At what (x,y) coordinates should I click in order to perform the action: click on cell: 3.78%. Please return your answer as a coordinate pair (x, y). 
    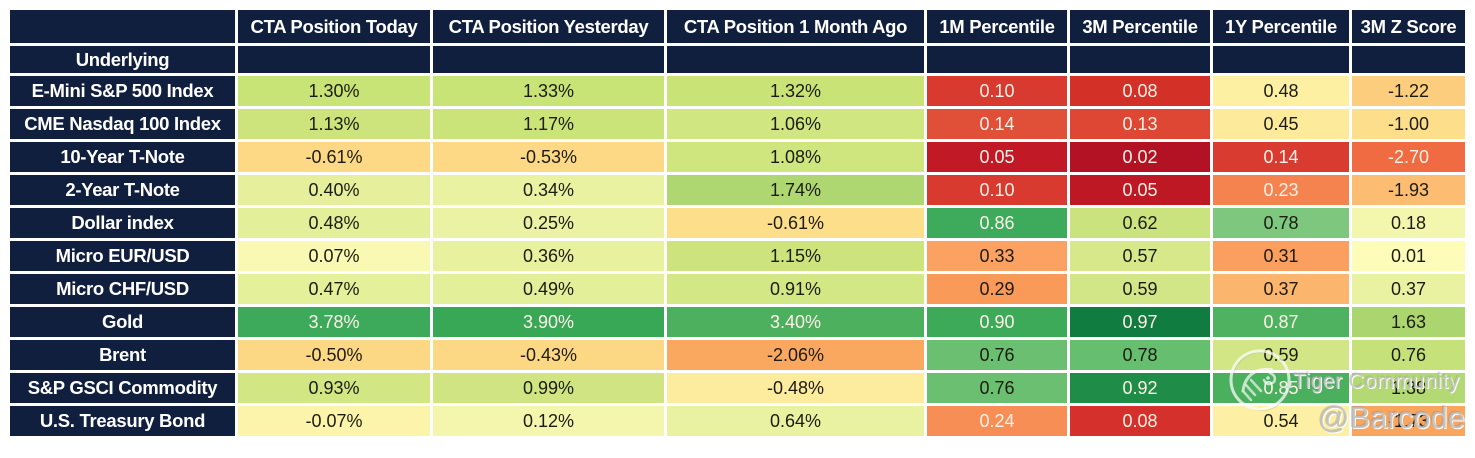
    Looking at the image, I should click on (334, 322).